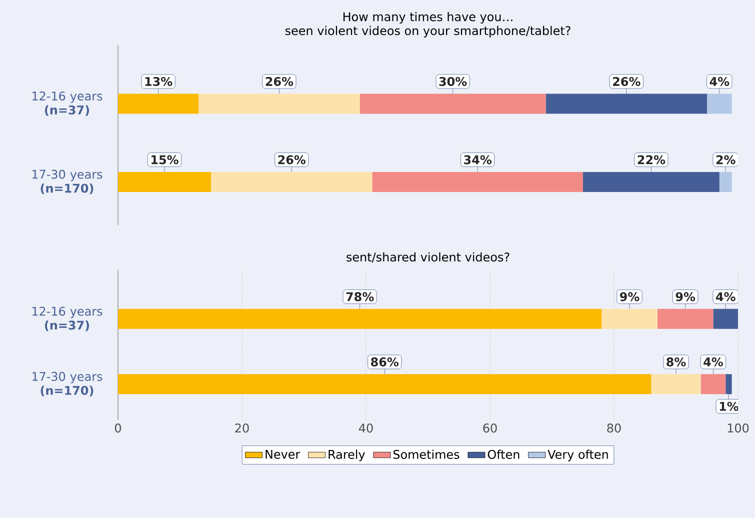  I want to click on data-label: 2%, so click(726, 159).